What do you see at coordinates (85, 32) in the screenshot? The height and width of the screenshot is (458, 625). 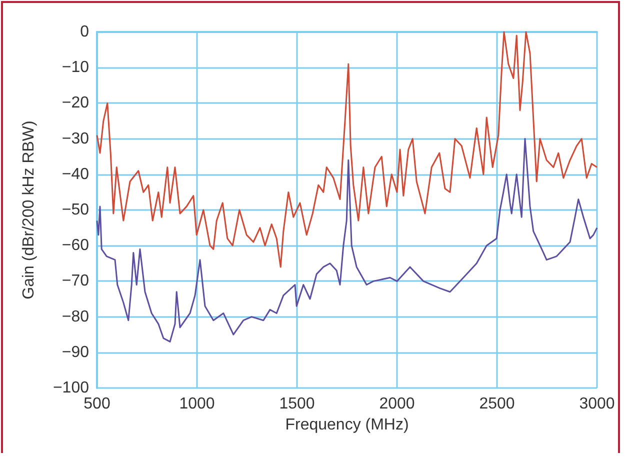 I see `y-tick-label: 0` at bounding box center [85, 32].